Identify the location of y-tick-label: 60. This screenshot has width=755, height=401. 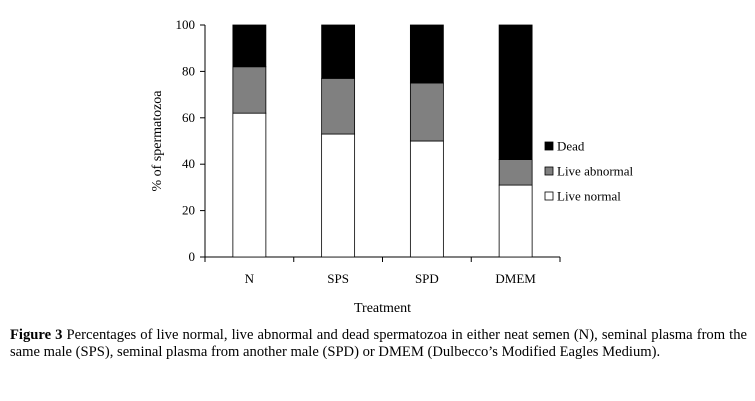
(188, 117).